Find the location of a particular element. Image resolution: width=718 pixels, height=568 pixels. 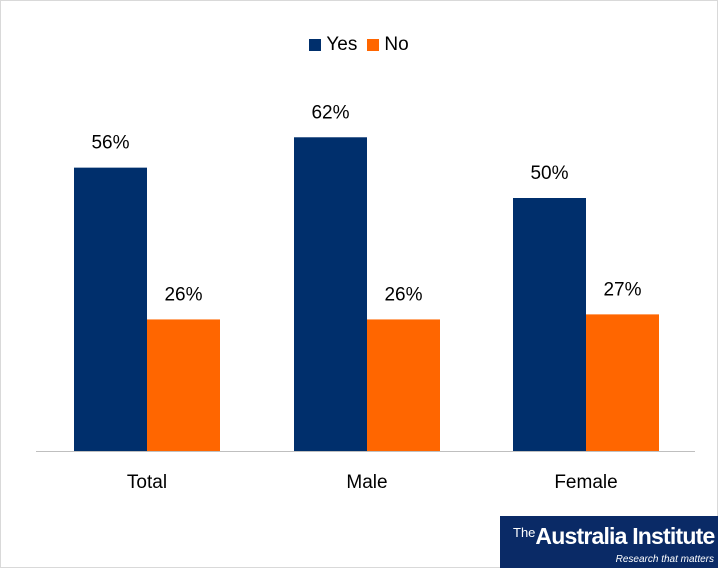

logo-wordmark: TheAustralia Institute is located at coordinates (614, 536).